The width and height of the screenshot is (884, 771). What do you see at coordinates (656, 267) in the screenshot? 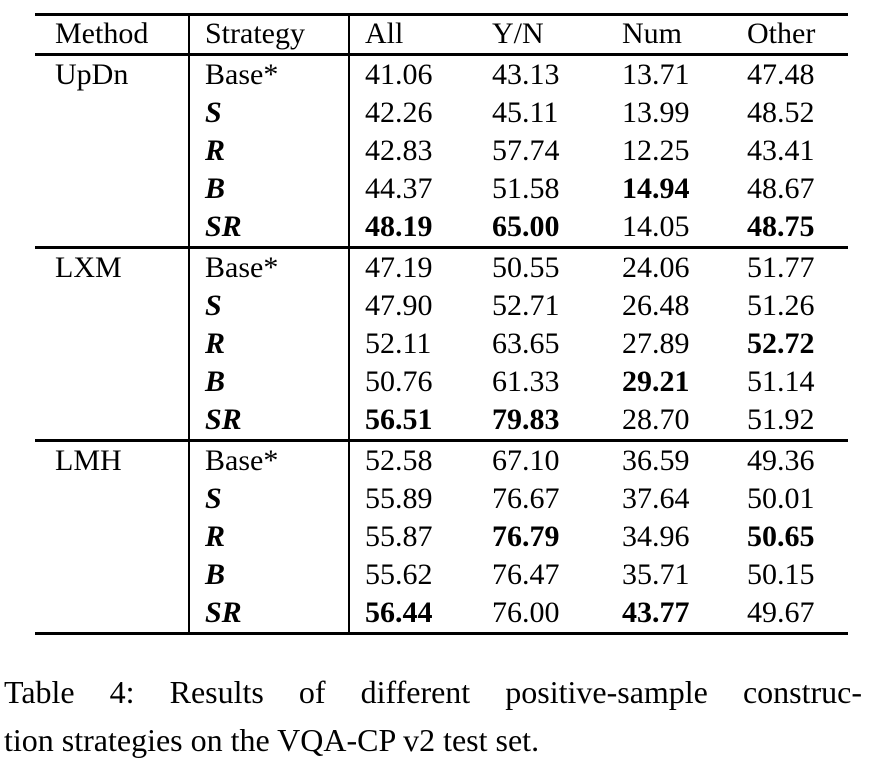
I see `value-cell: 24.06` at bounding box center [656, 267].